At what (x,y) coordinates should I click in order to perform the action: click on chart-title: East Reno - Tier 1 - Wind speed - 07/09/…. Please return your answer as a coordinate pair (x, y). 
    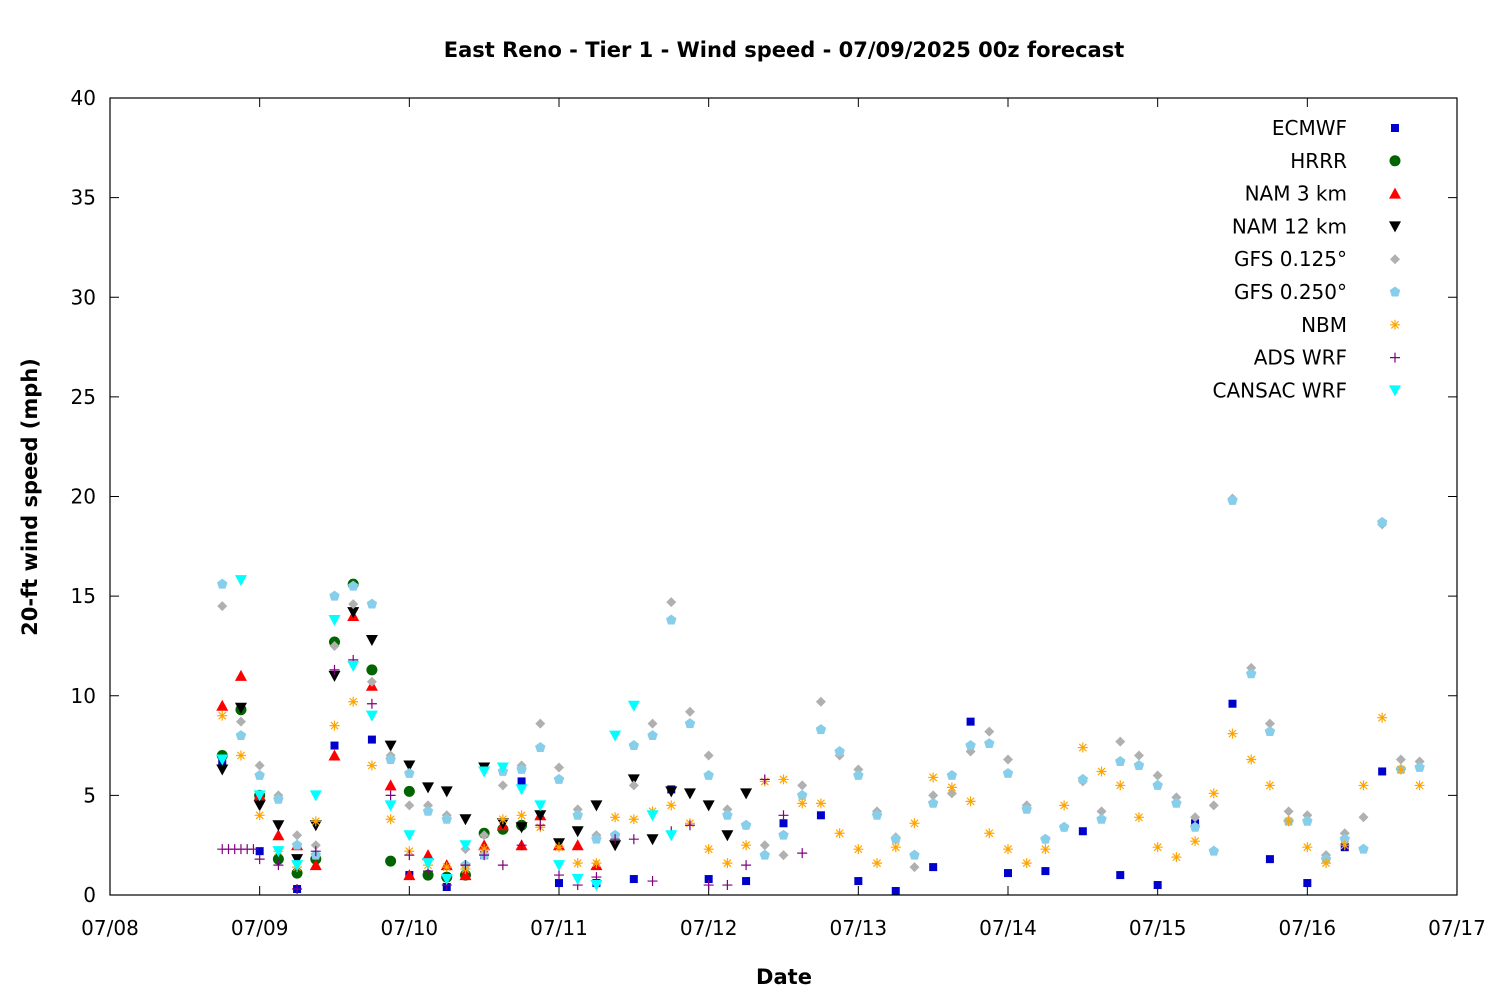
    Looking at the image, I should click on (784, 50).